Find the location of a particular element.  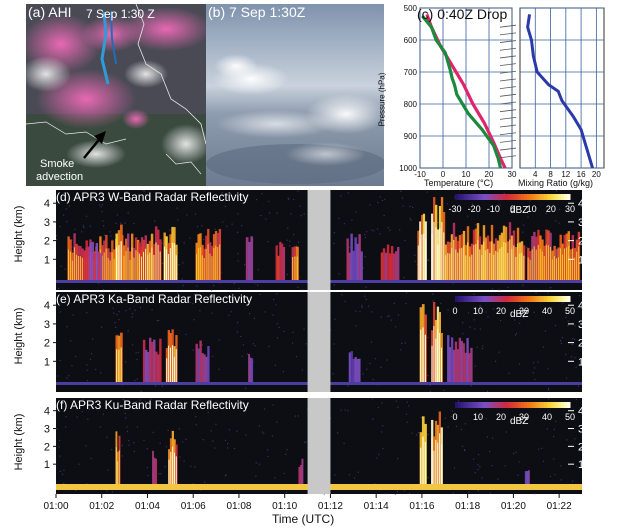

radar-ytick-label: 3 is located at coordinates (47, 430).